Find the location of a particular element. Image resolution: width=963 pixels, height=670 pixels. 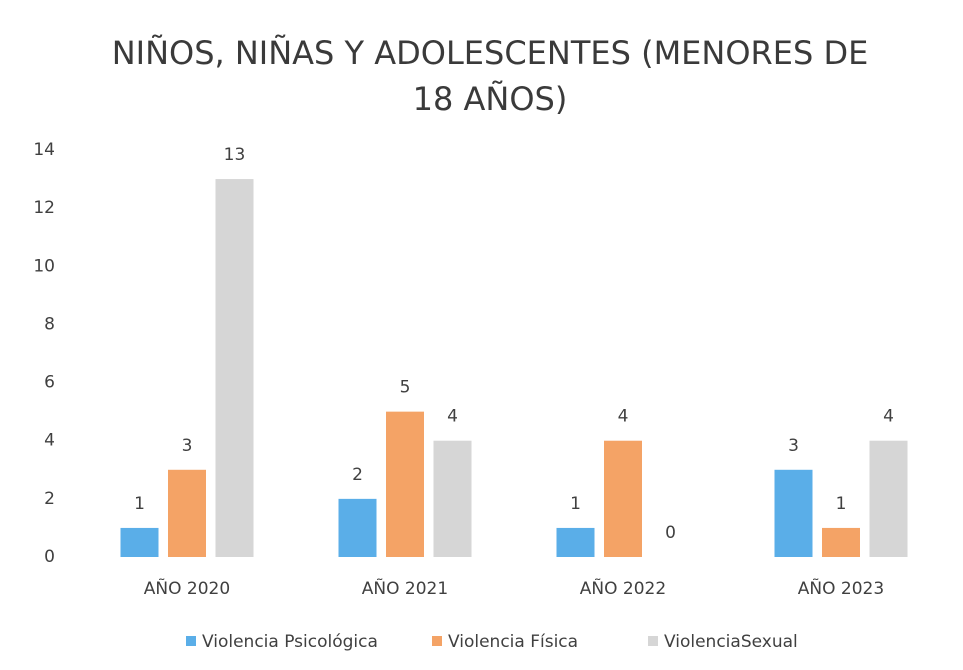

legend-label: Violencia Física is located at coordinates (513, 642).